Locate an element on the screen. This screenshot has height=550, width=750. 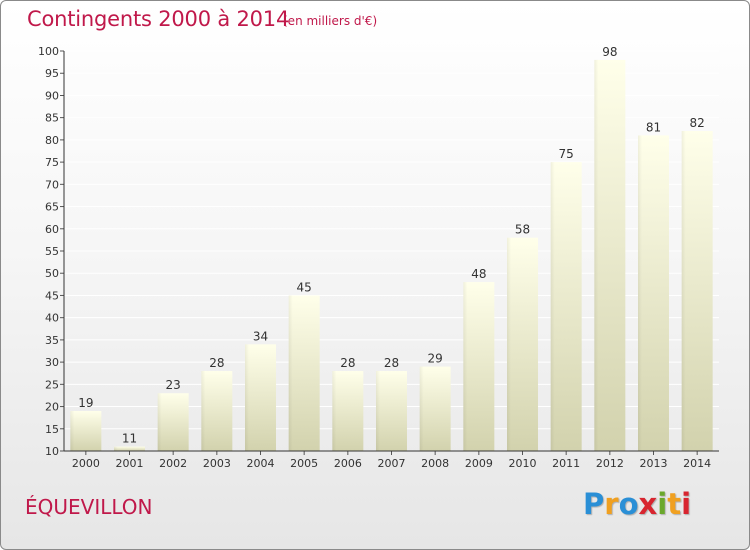
y-tick-label: 35 is located at coordinates (52, 340).